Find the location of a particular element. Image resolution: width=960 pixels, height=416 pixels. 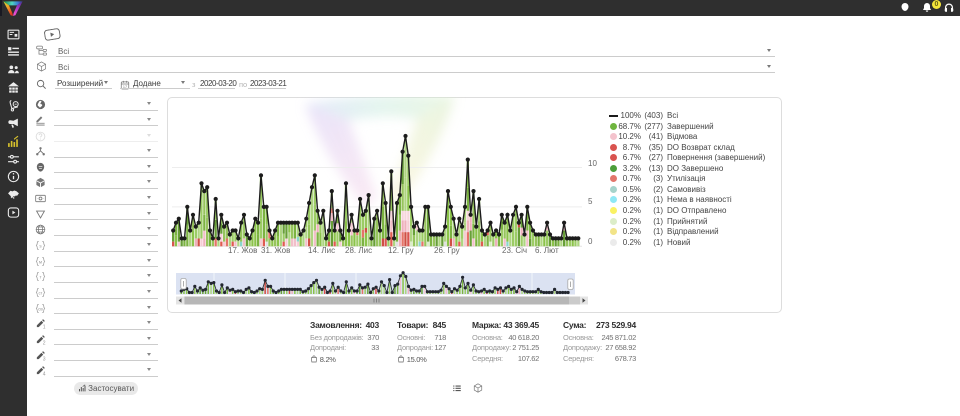

svg-text: 4 is located at coordinates (44, 374).